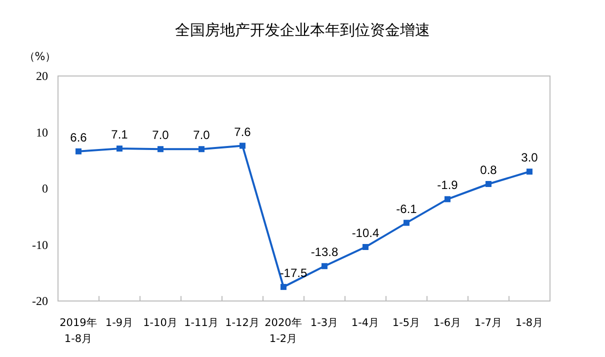 This screenshot has height=357, width=605. What do you see at coordinates (447, 185) in the screenshot?
I see `data-label: -1.9` at bounding box center [447, 185].